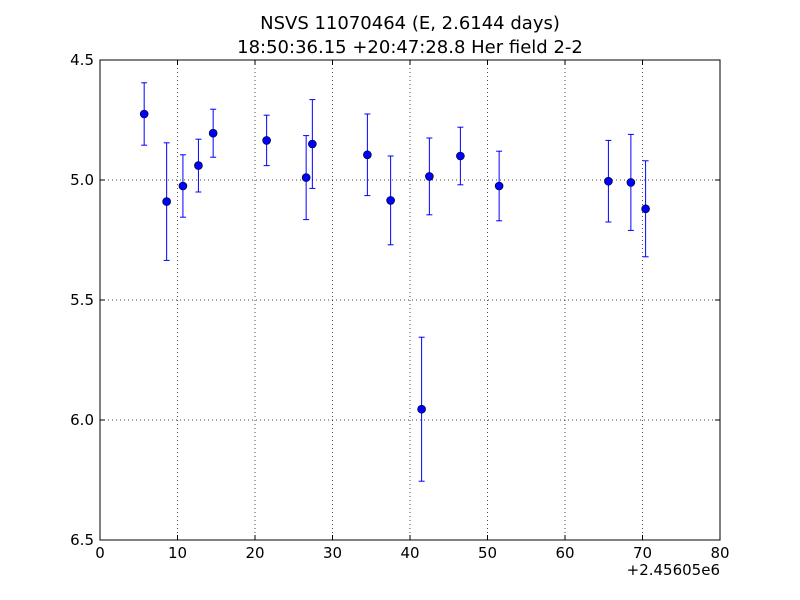 The image size is (800, 600). I want to click on chart-title-line1: NSVS 11070464 (E, 2.6144 days), so click(410, 23).